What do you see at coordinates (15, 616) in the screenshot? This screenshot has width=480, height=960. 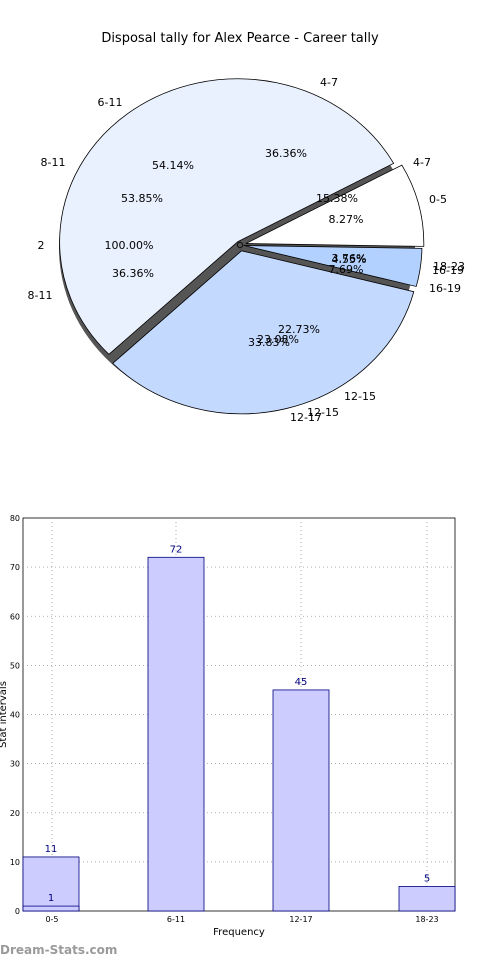 I see `y-tick-label: 60` at bounding box center [15, 616].